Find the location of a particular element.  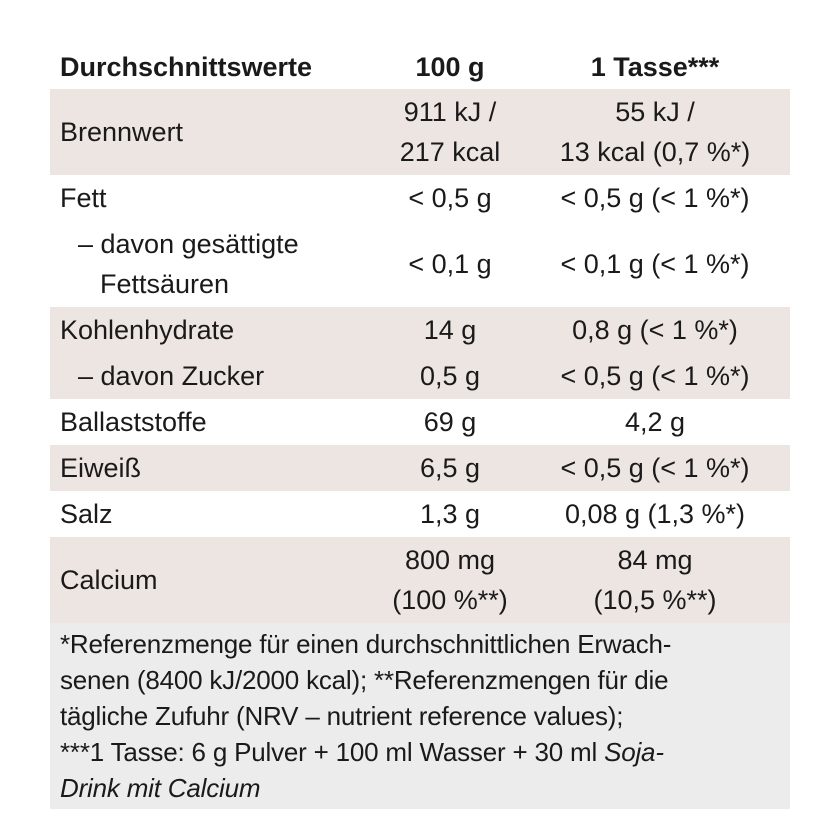

cell-line: 69 g is located at coordinates (450, 422).